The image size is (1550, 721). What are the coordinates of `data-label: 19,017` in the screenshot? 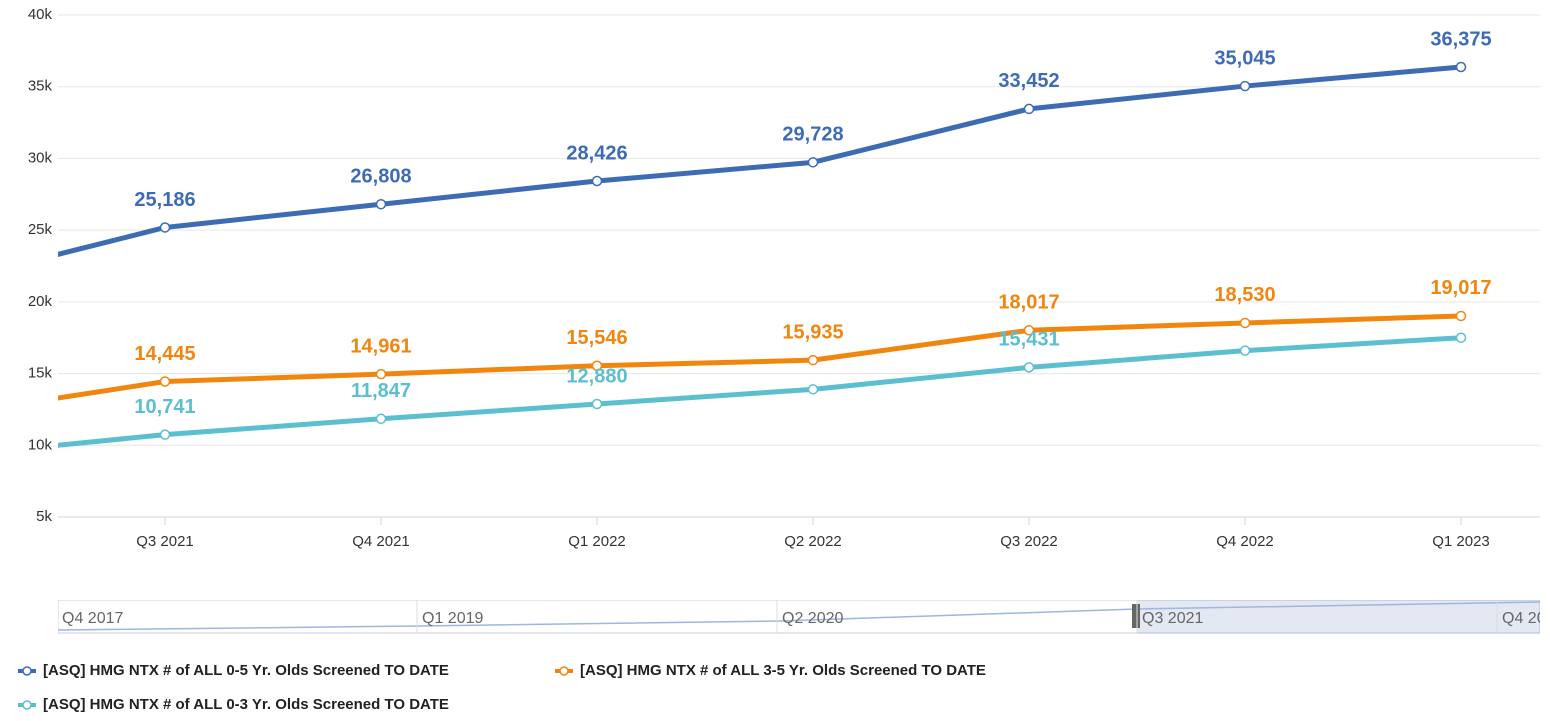 It's located at (1460, 288).